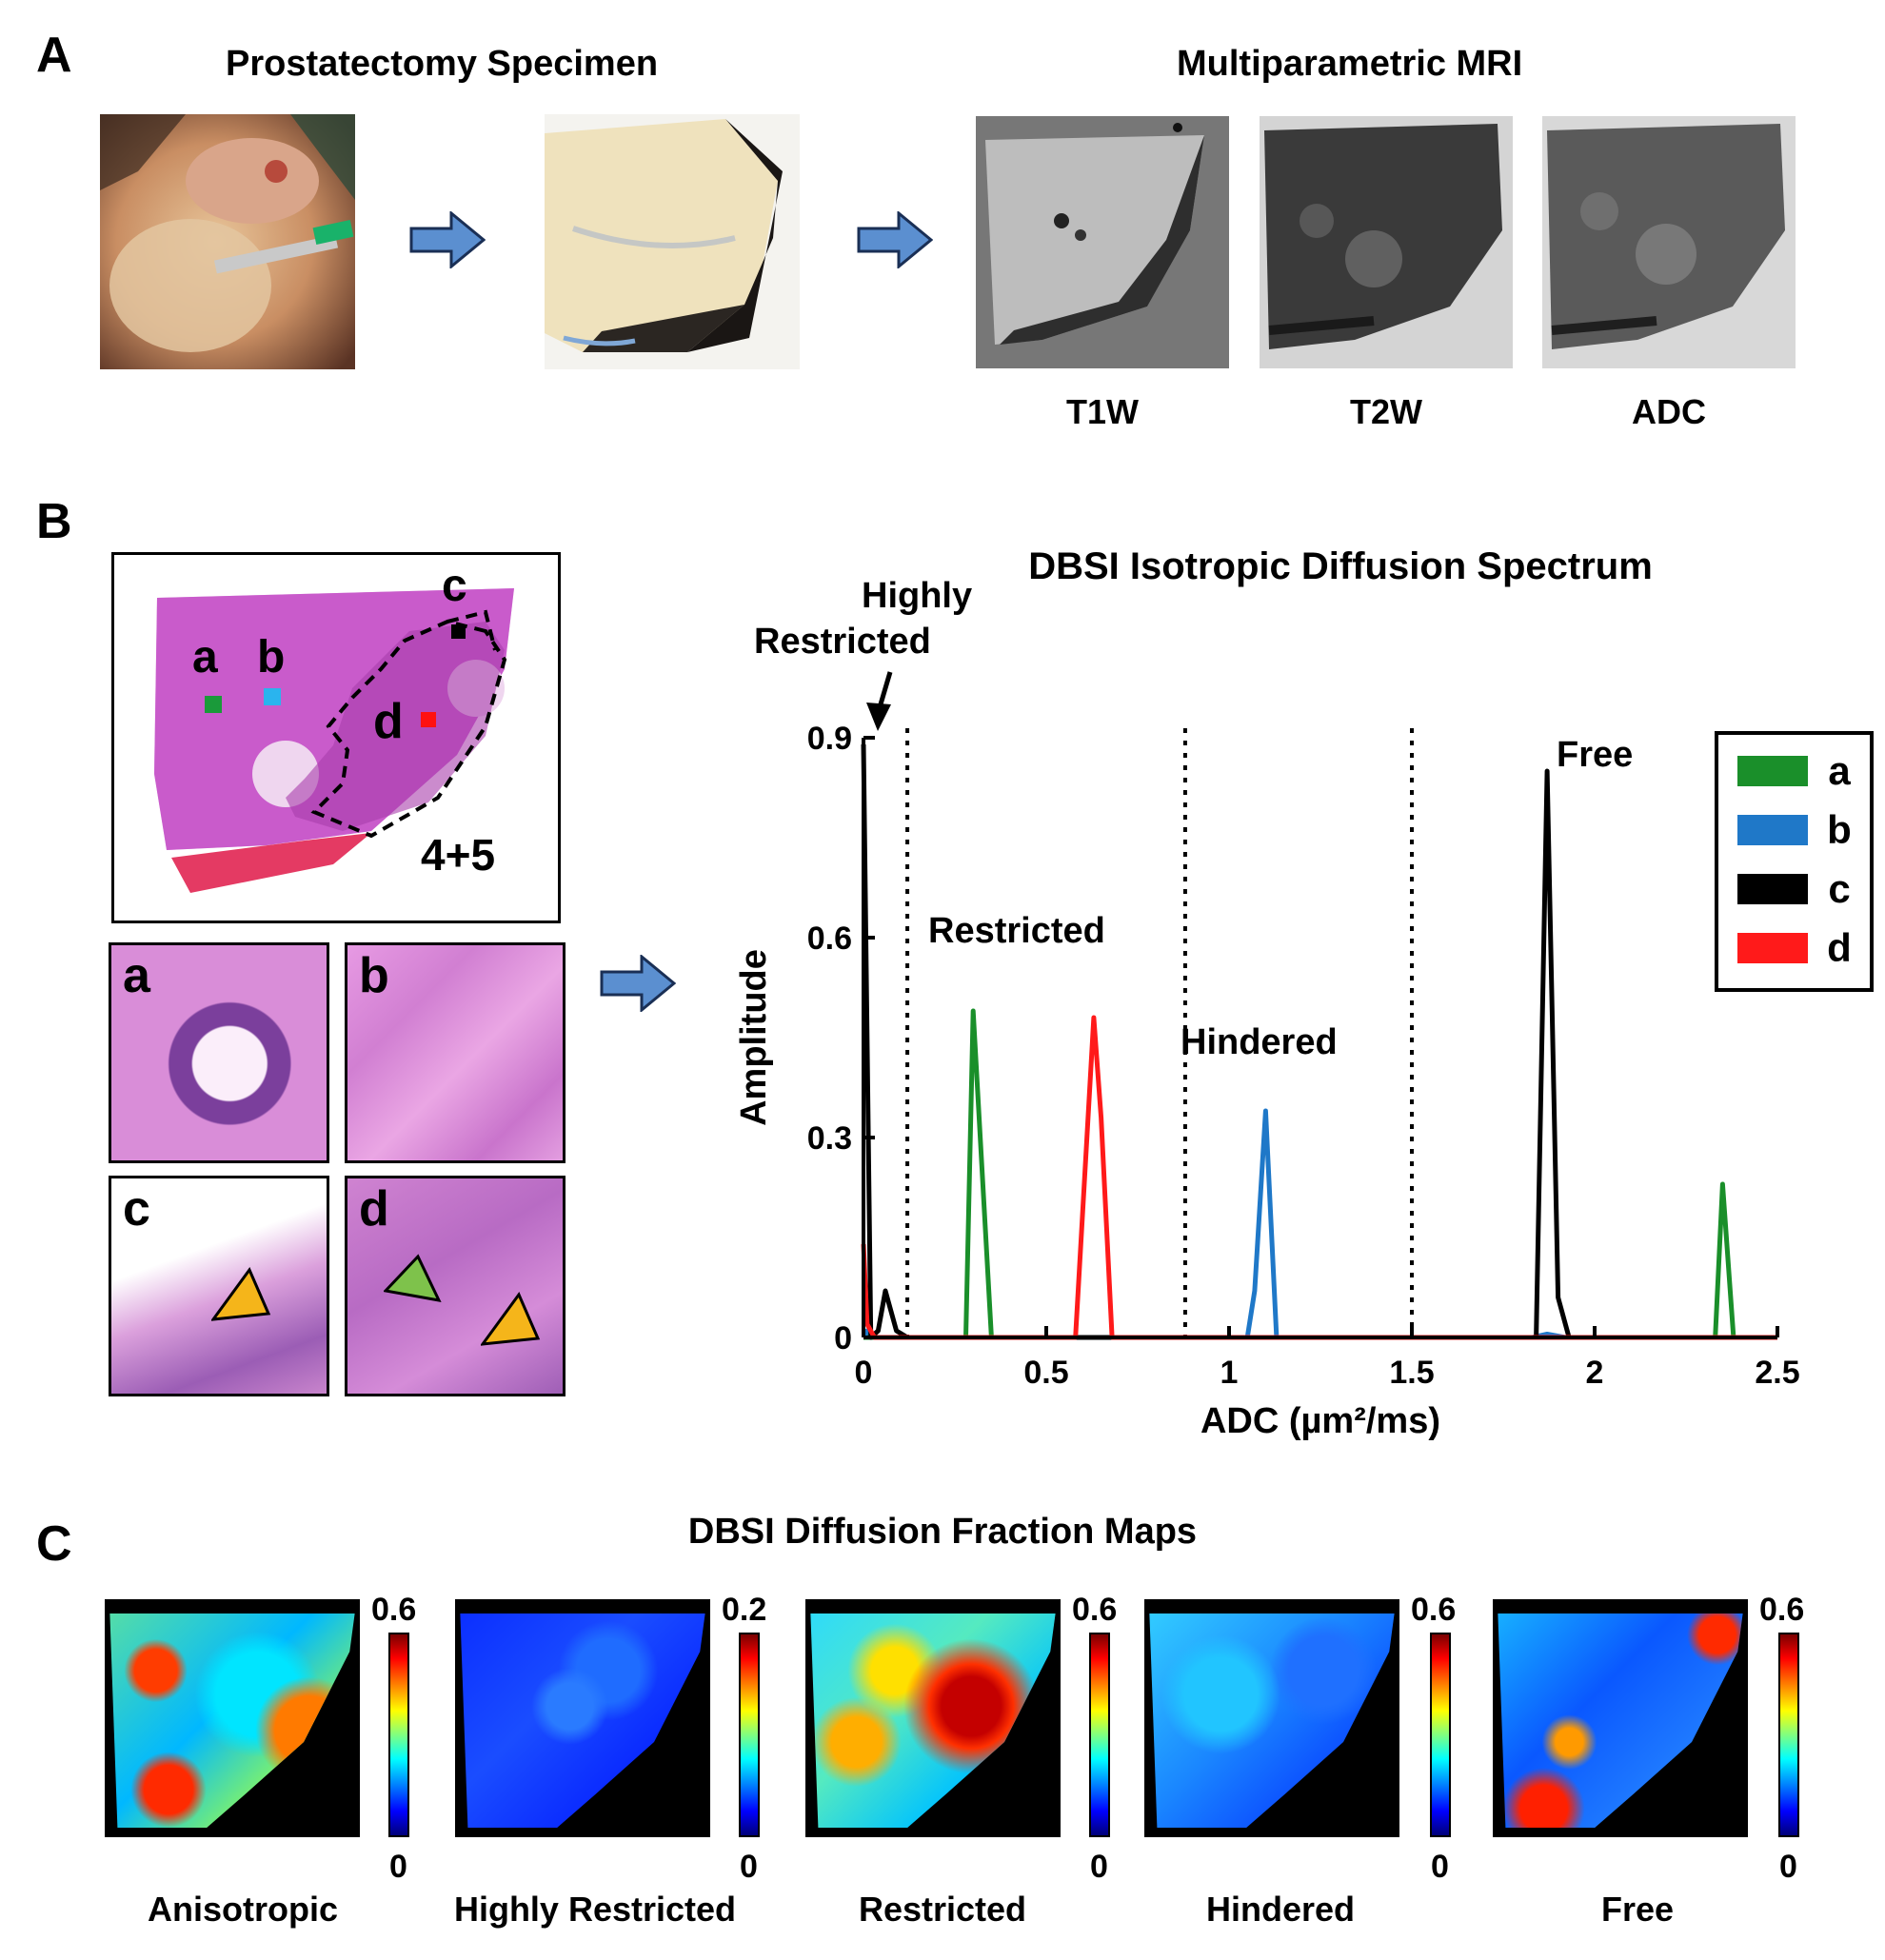 The height and width of the screenshot is (1960, 1885). What do you see at coordinates (458, 855) in the screenshot?
I see `gleason-score: 4+5` at bounding box center [458, 855].